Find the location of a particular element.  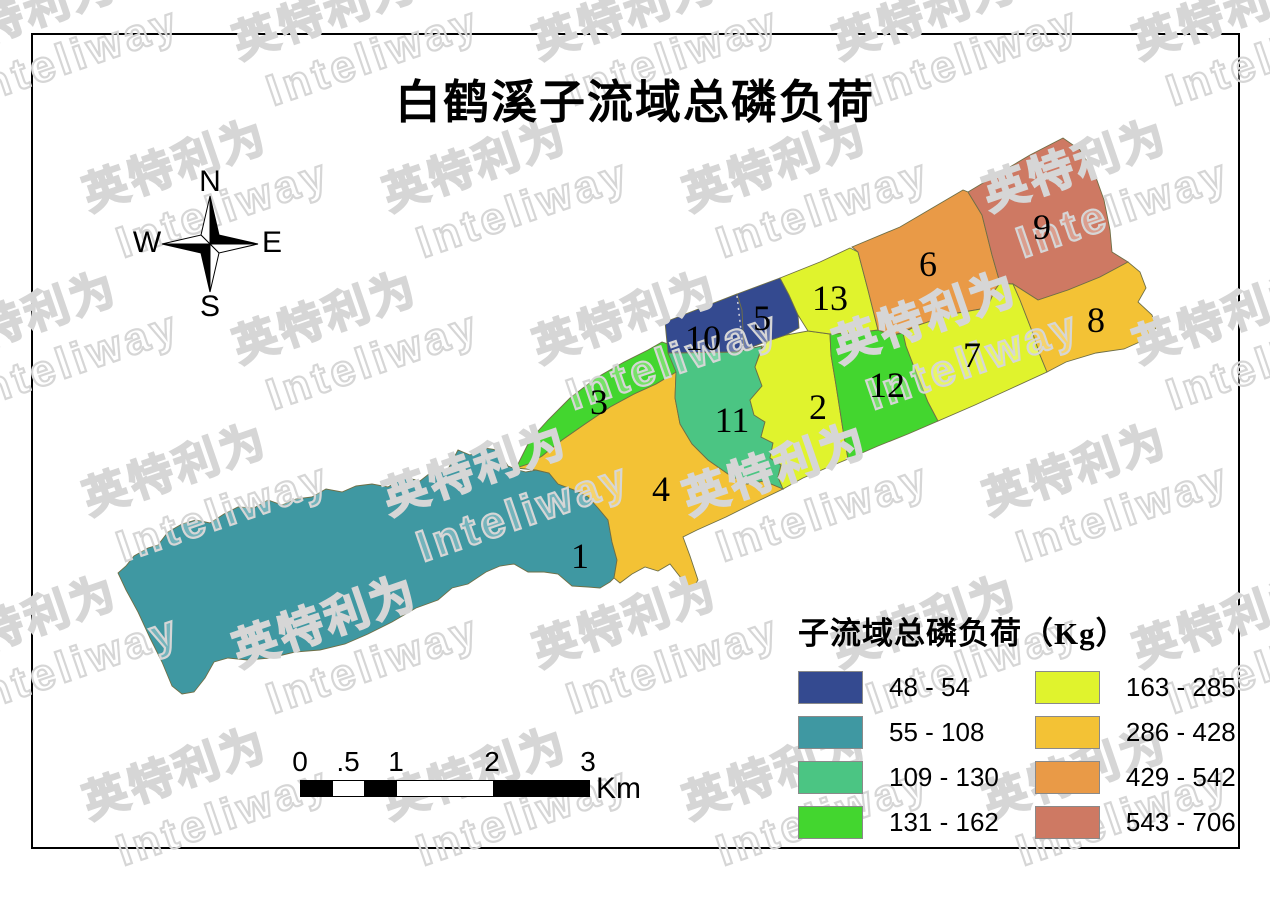

legend-item: 55 - 108 is located at coordinates (898, 732).